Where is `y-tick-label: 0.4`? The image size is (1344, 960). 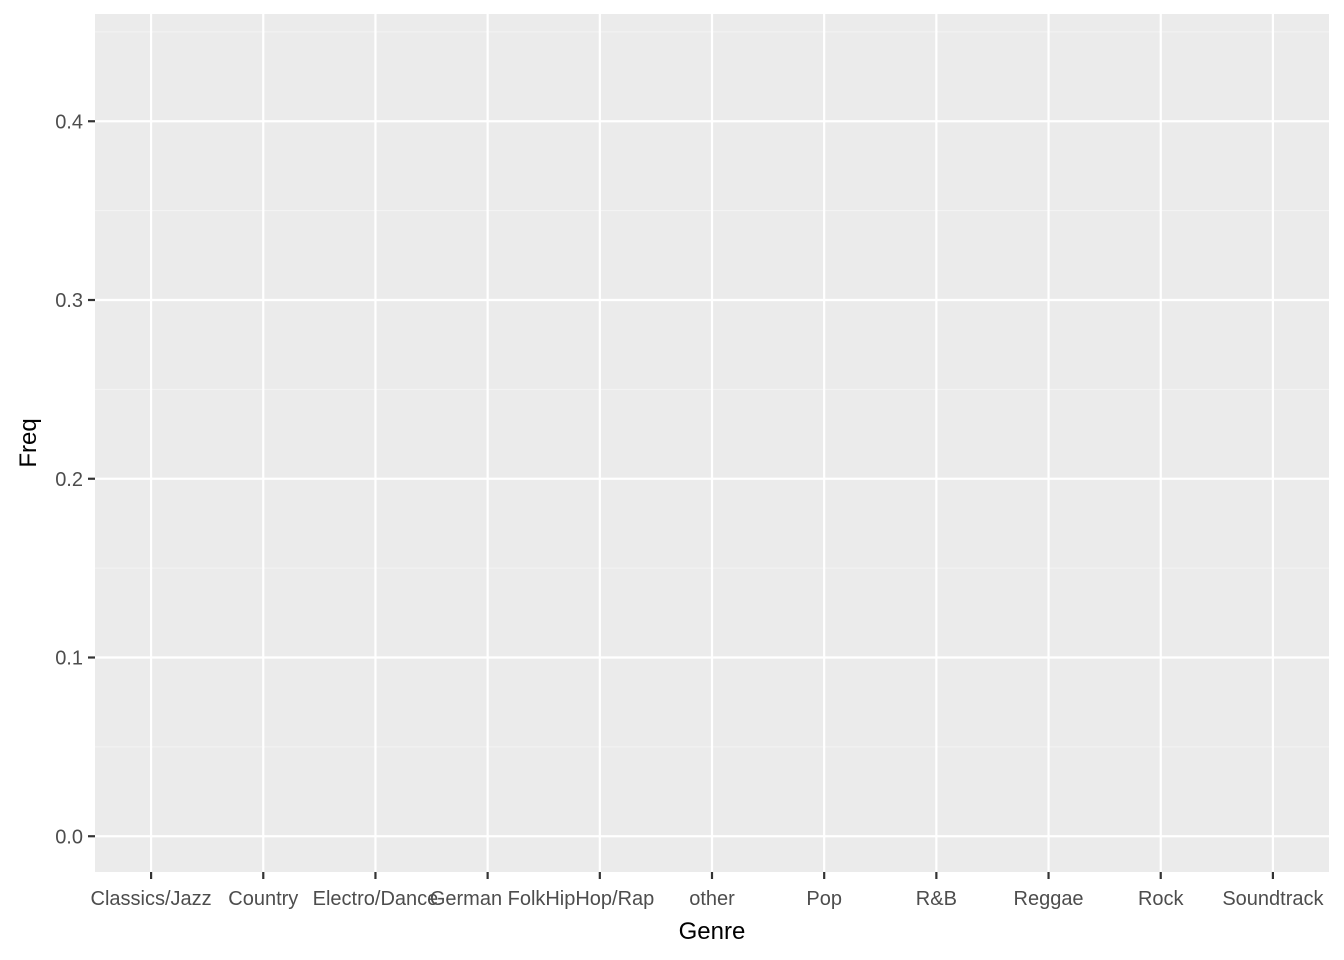 y-tick-label: 0.4 is located at coordinates (69, 122).